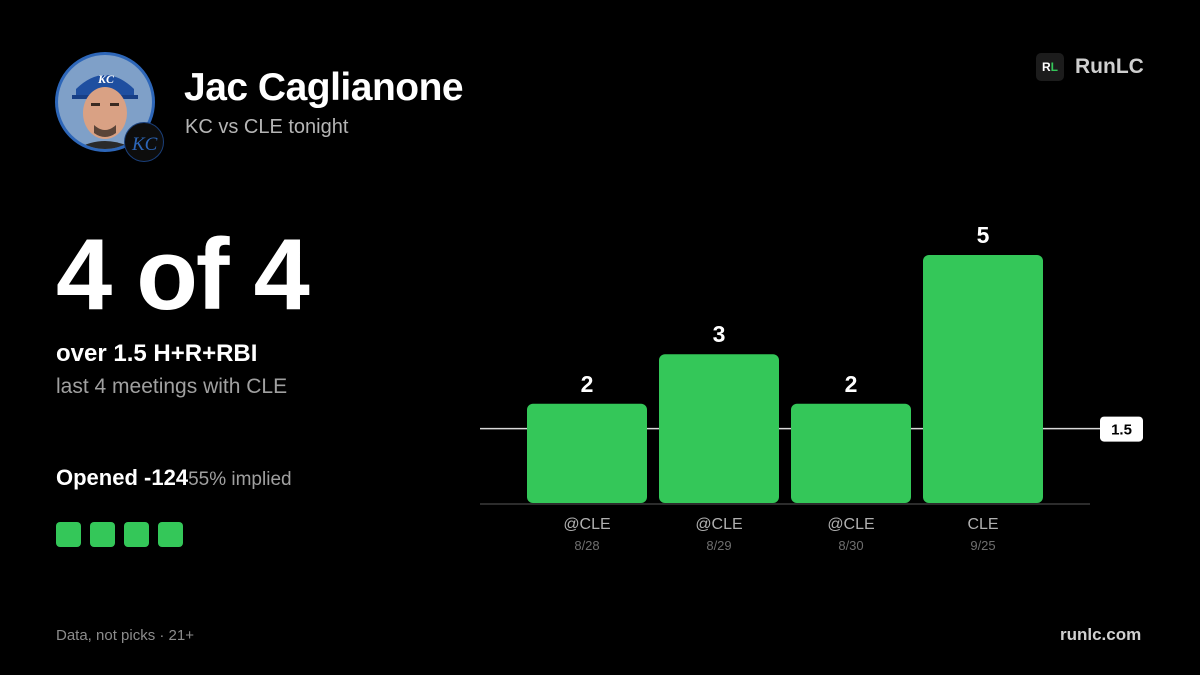  What do you see at coordinates (586, 545) in the screenshot?
I see `x-date-label: 8/28` at bounding box center [586, 545].